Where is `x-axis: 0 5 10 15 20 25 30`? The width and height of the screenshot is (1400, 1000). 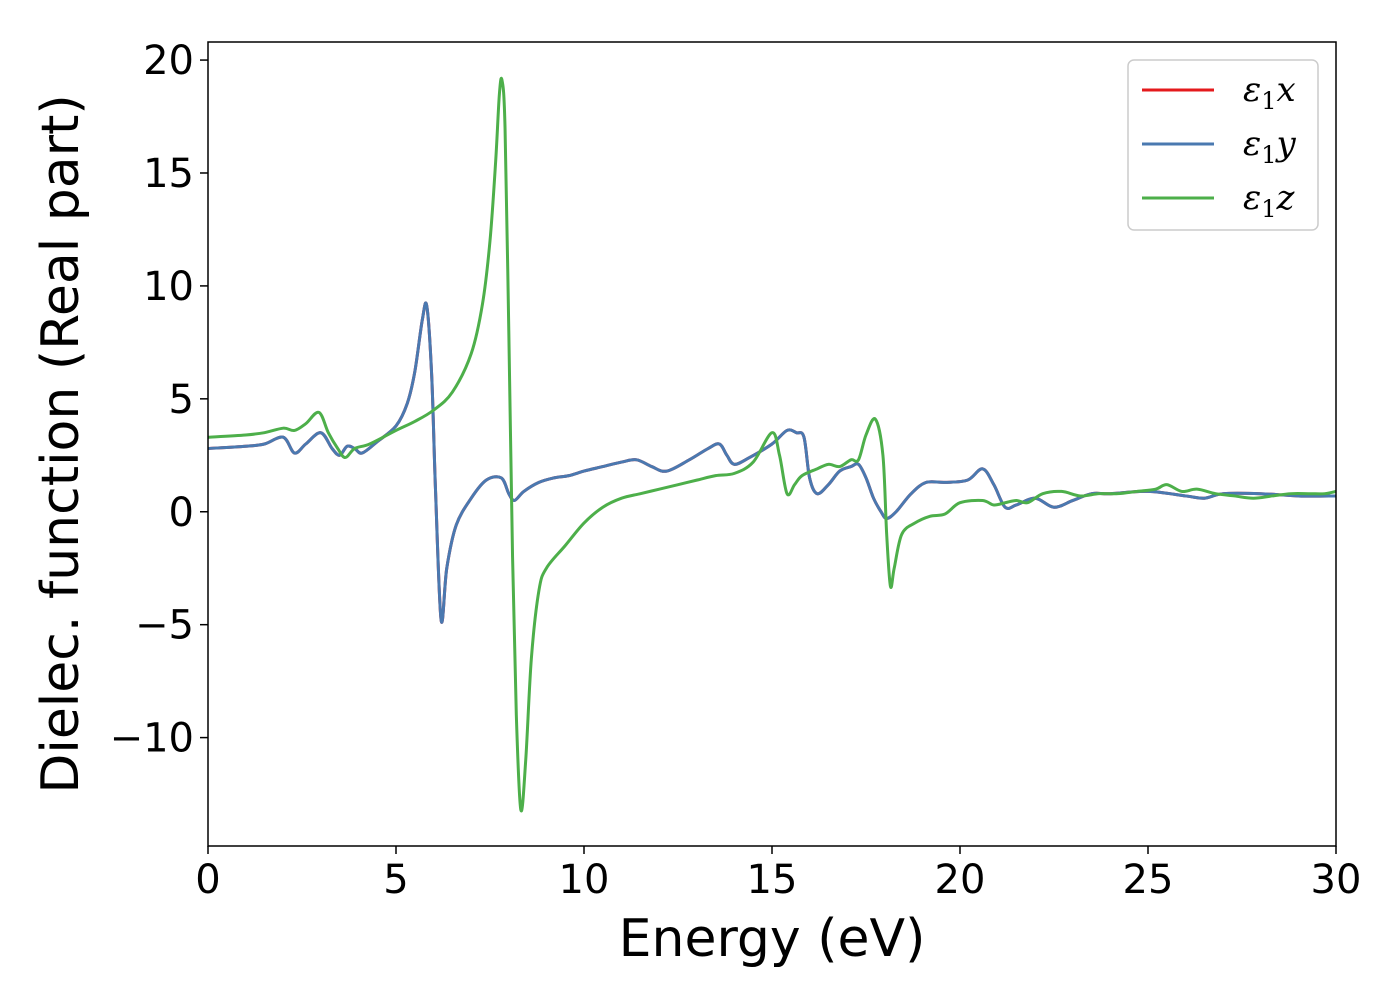 x-axis: 0 5 10 15 20 25 30 is located at coordinates (778, 874).